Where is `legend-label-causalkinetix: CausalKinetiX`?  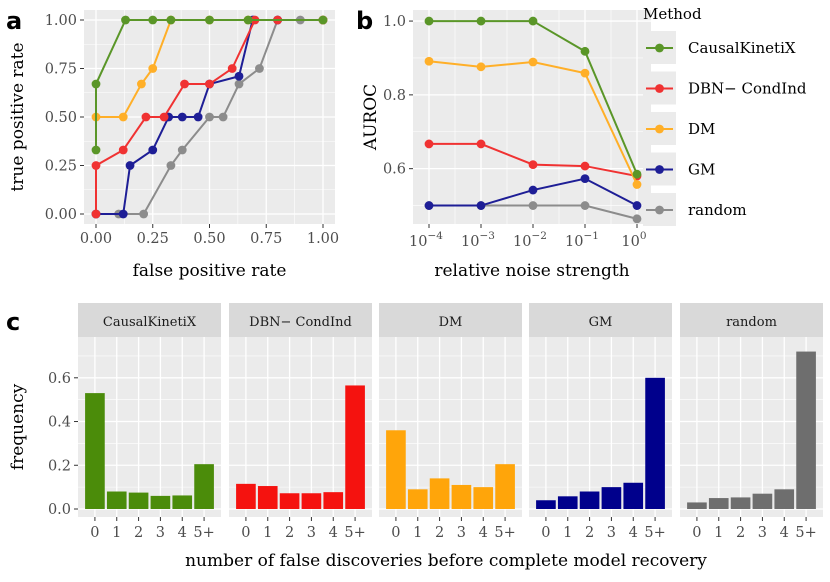 legend-label-causalkinetix: CausalKinetiX is located at coordinates (742, 48).